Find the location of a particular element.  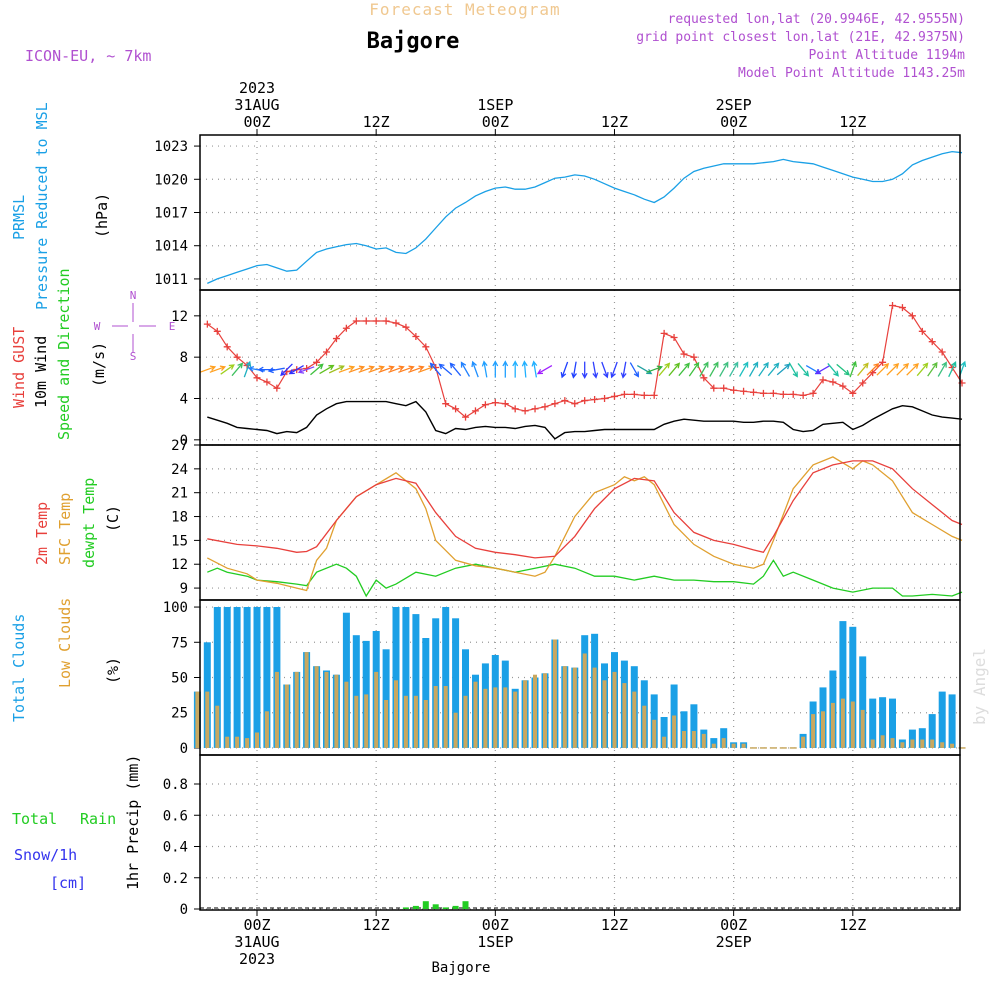

time-label-bottom: 00Z is located at coordinates (256, 925).